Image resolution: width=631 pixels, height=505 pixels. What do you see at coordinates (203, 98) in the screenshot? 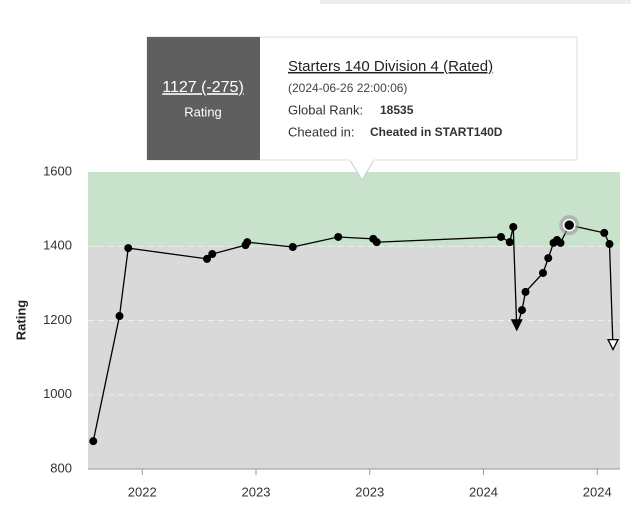
I see `tooltip-rating-panel` at bounding box center [203, 98].